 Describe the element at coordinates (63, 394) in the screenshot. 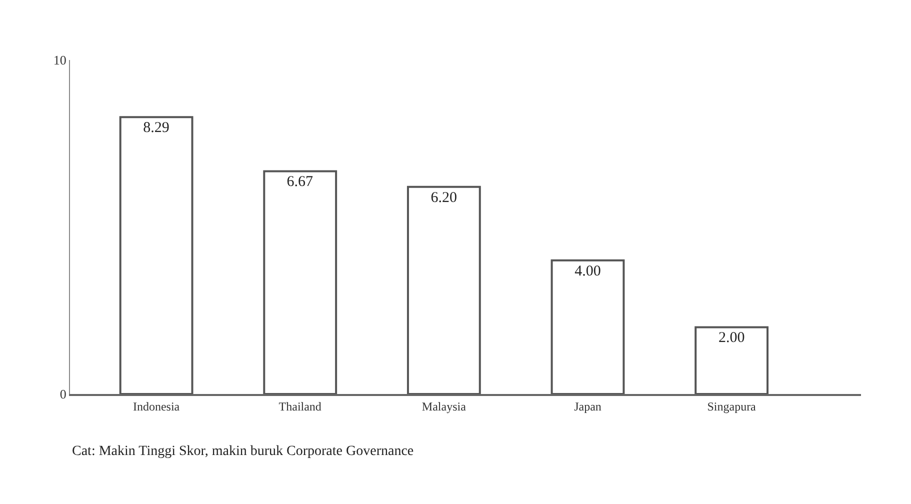

I see `y-tick-label: 0` at that location.